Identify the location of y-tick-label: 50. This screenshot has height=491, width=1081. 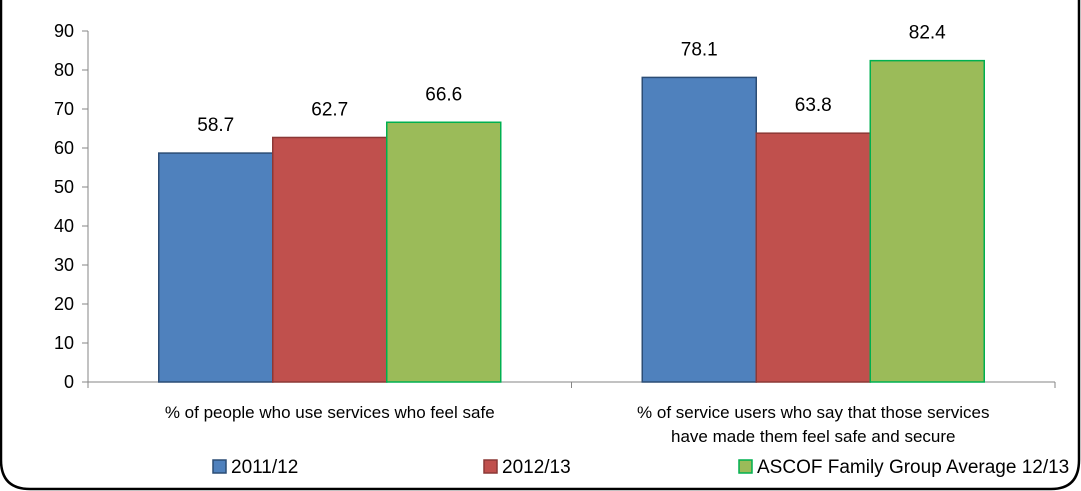
(64, 187).